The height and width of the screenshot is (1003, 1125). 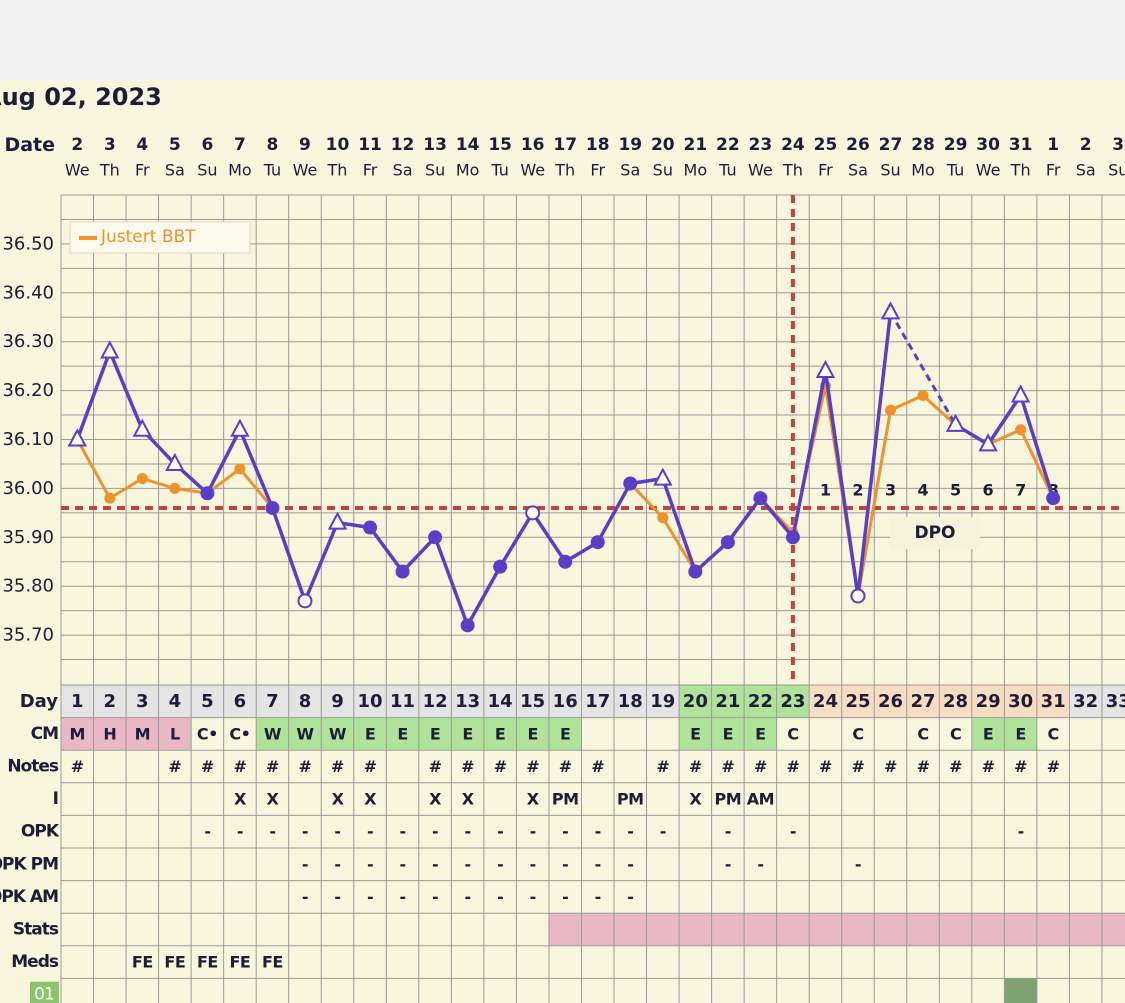 What do you see at coordinates (28, 586) in the screenshot?
I see `y-tick-label: 35.80` at bounding box center [28, 586].